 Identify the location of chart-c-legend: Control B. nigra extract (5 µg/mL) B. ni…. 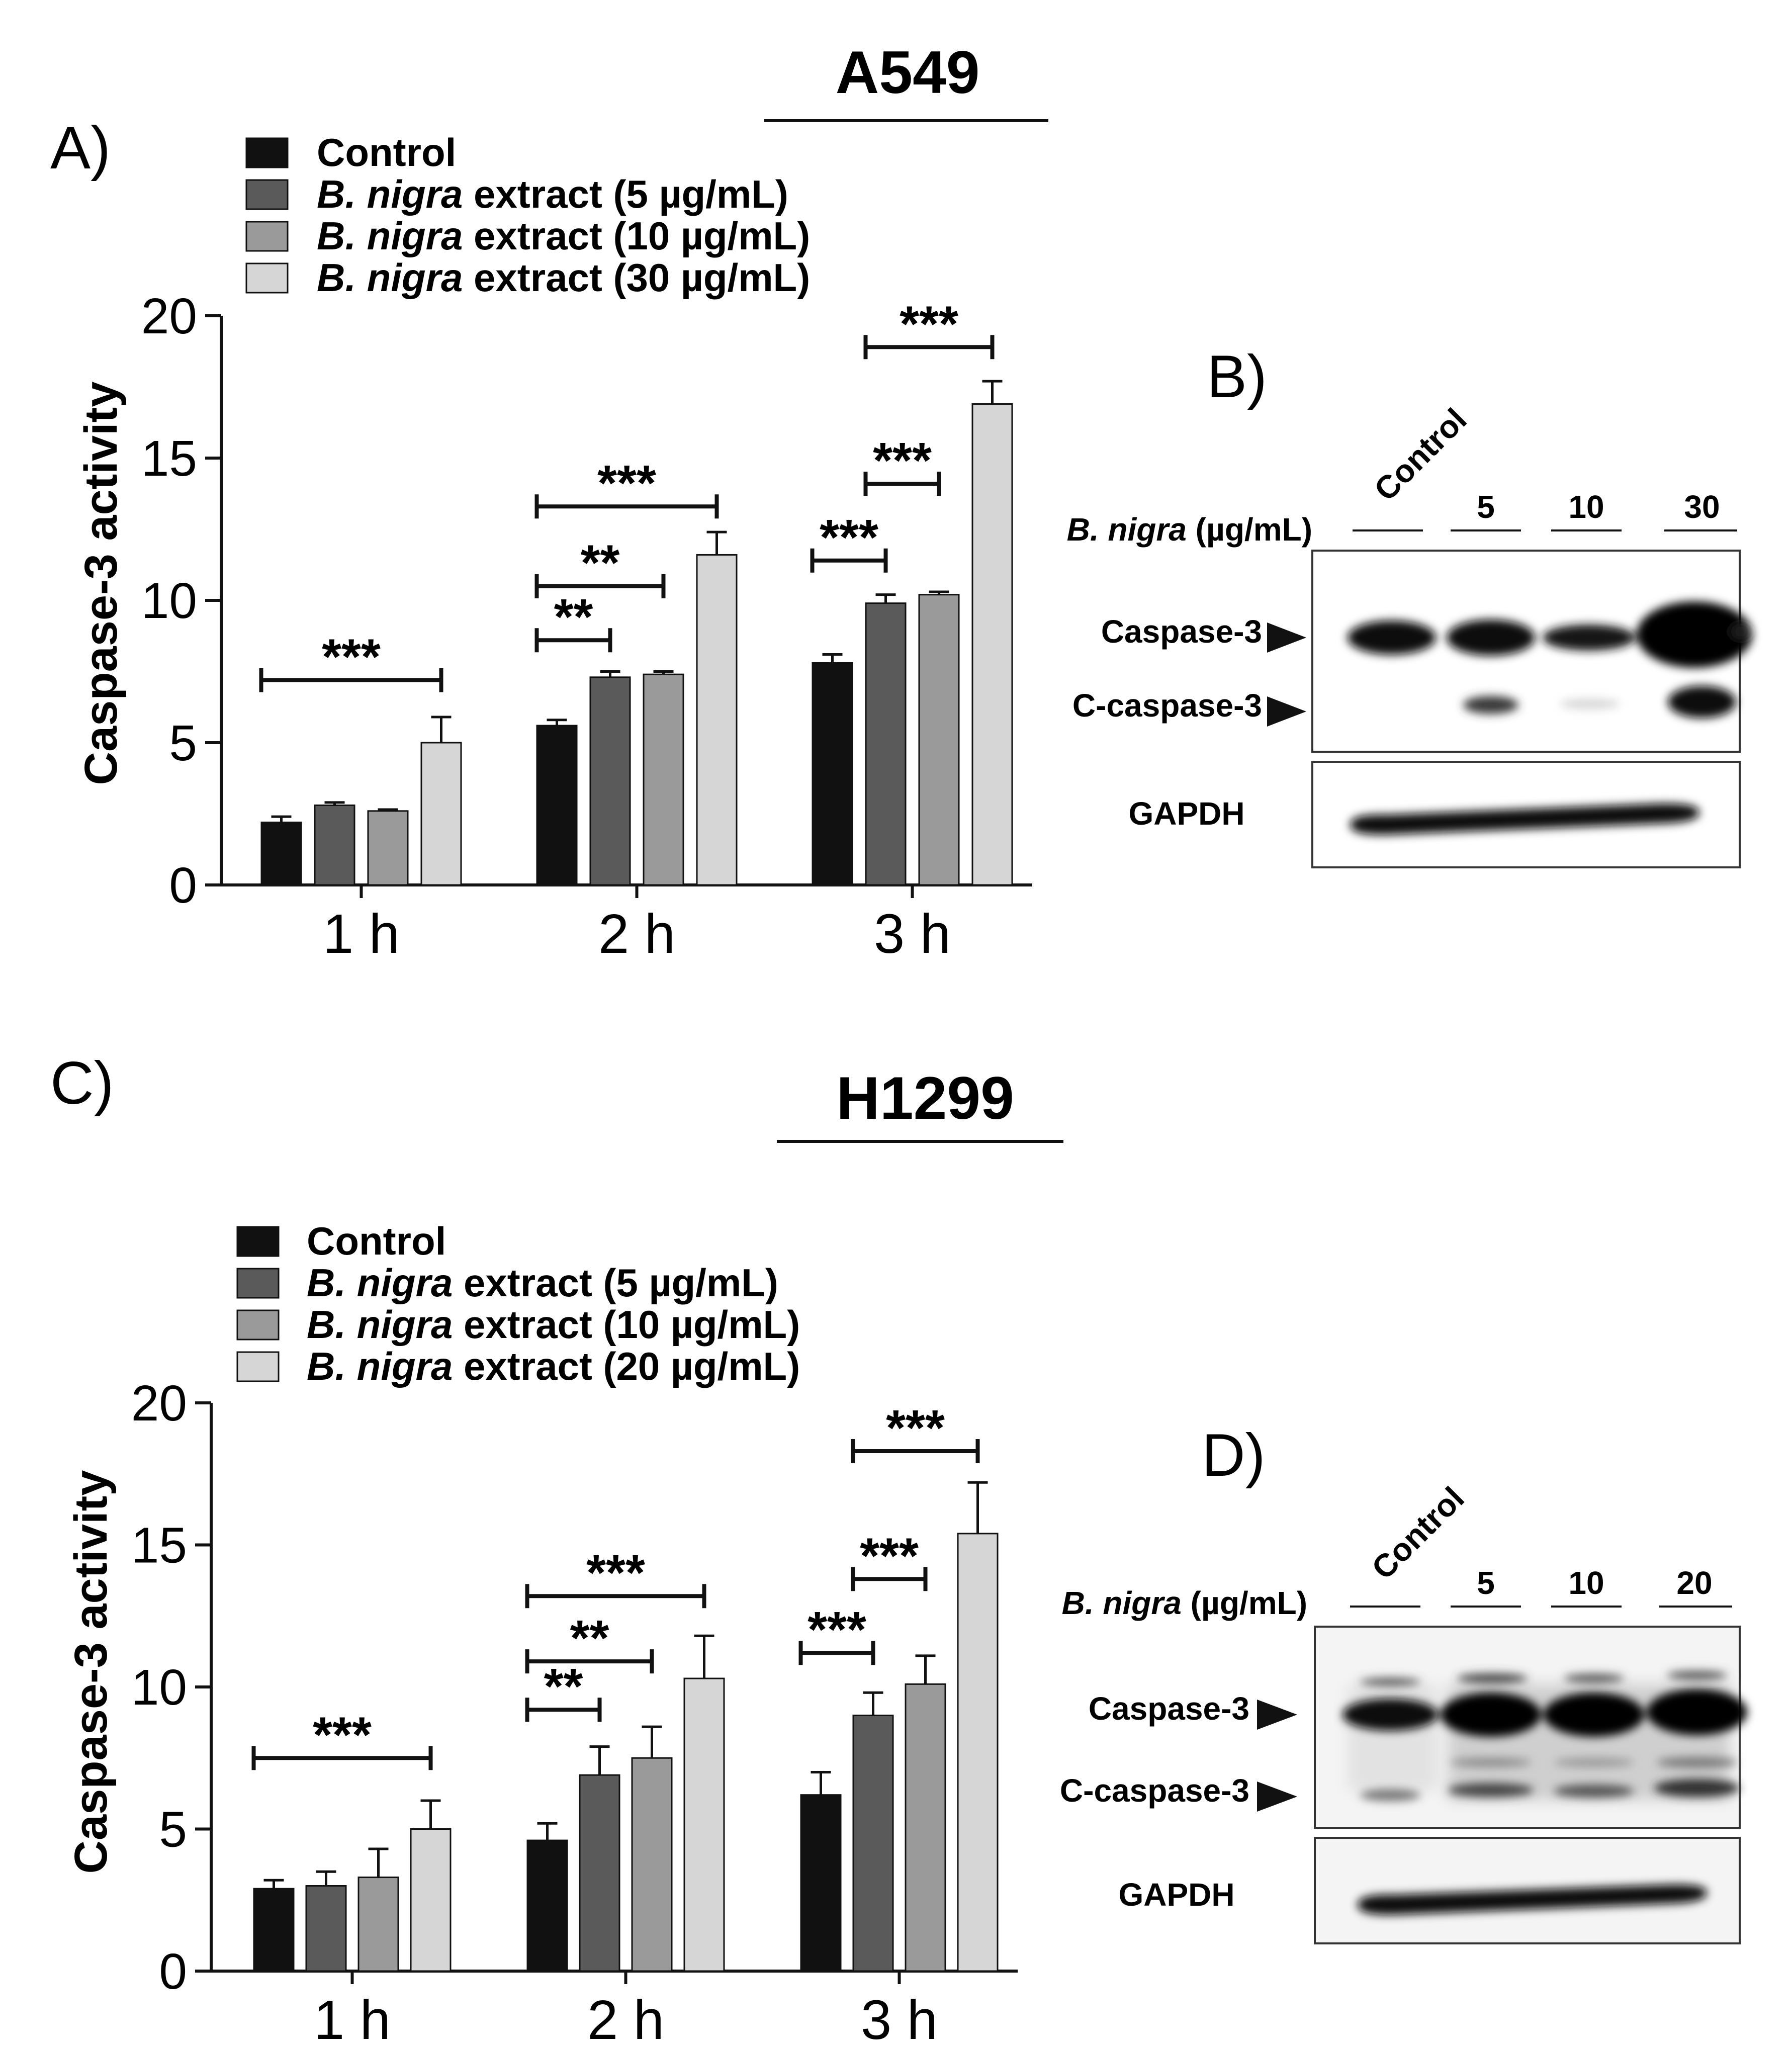
(518, 1303).